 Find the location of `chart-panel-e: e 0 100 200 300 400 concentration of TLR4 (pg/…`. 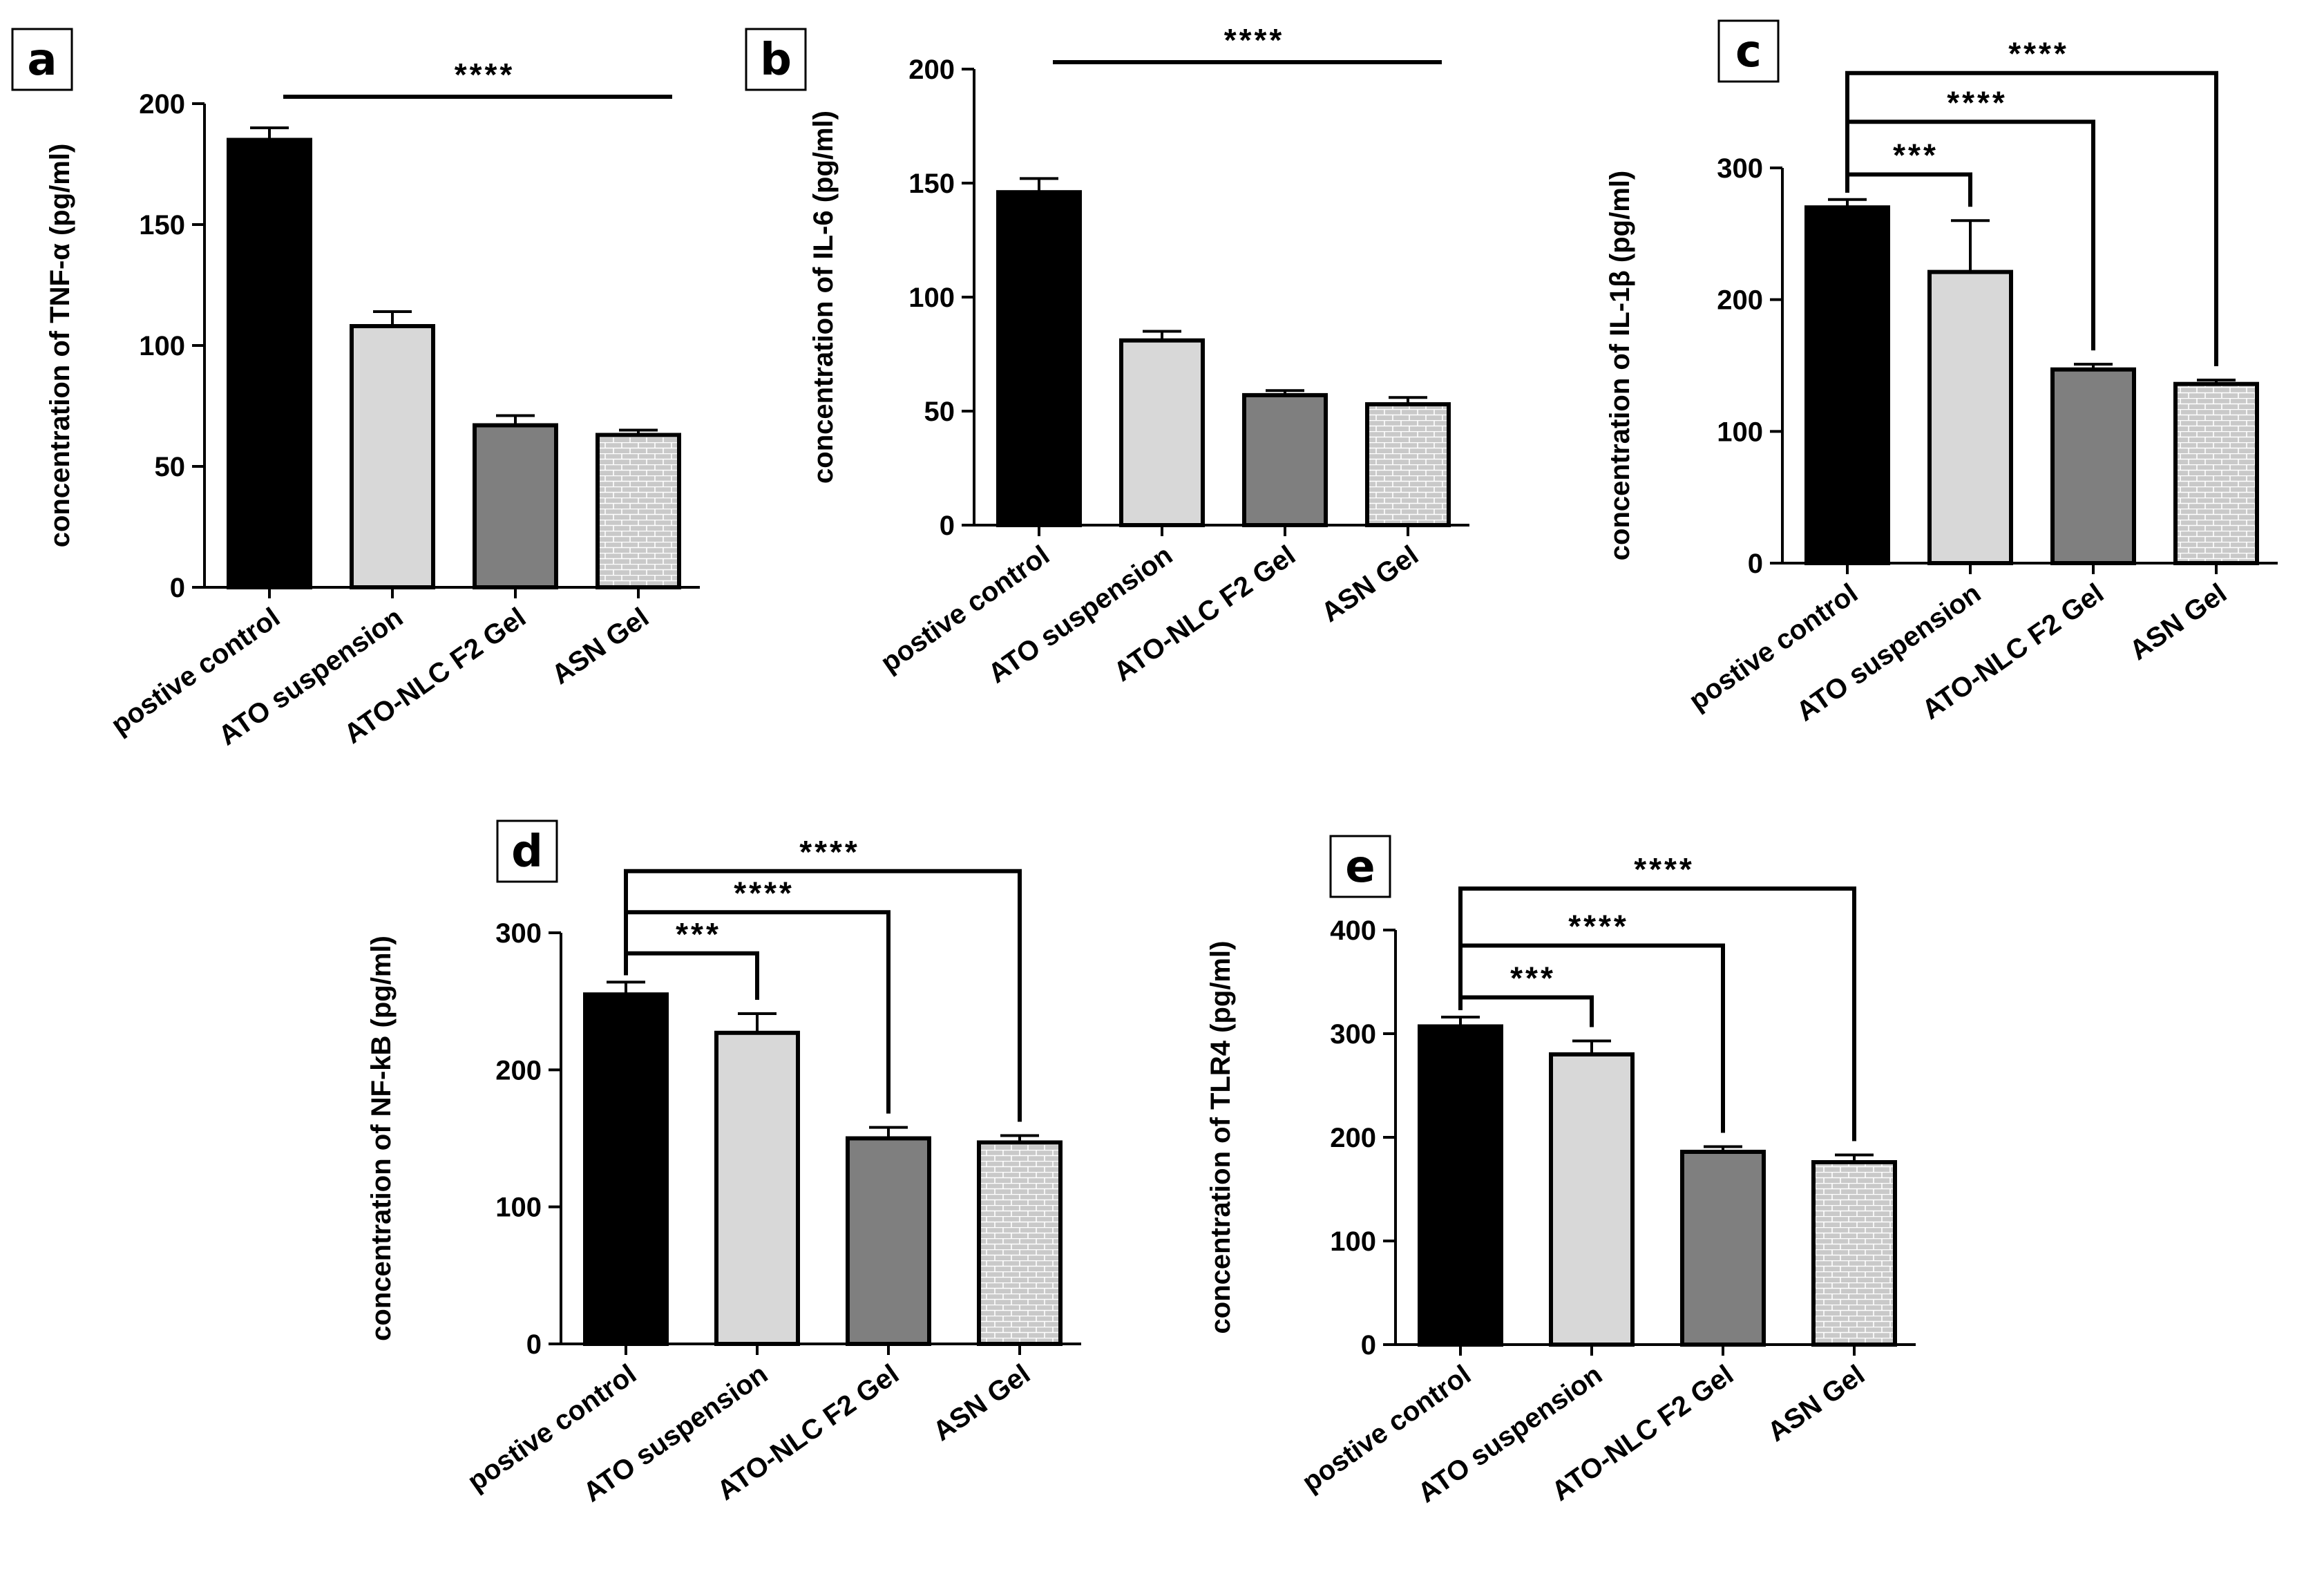

chart-panel-e: e 0 100 200 300 400 concentration of TLR4 (pg/… is located at coordinates (1561, 1172).